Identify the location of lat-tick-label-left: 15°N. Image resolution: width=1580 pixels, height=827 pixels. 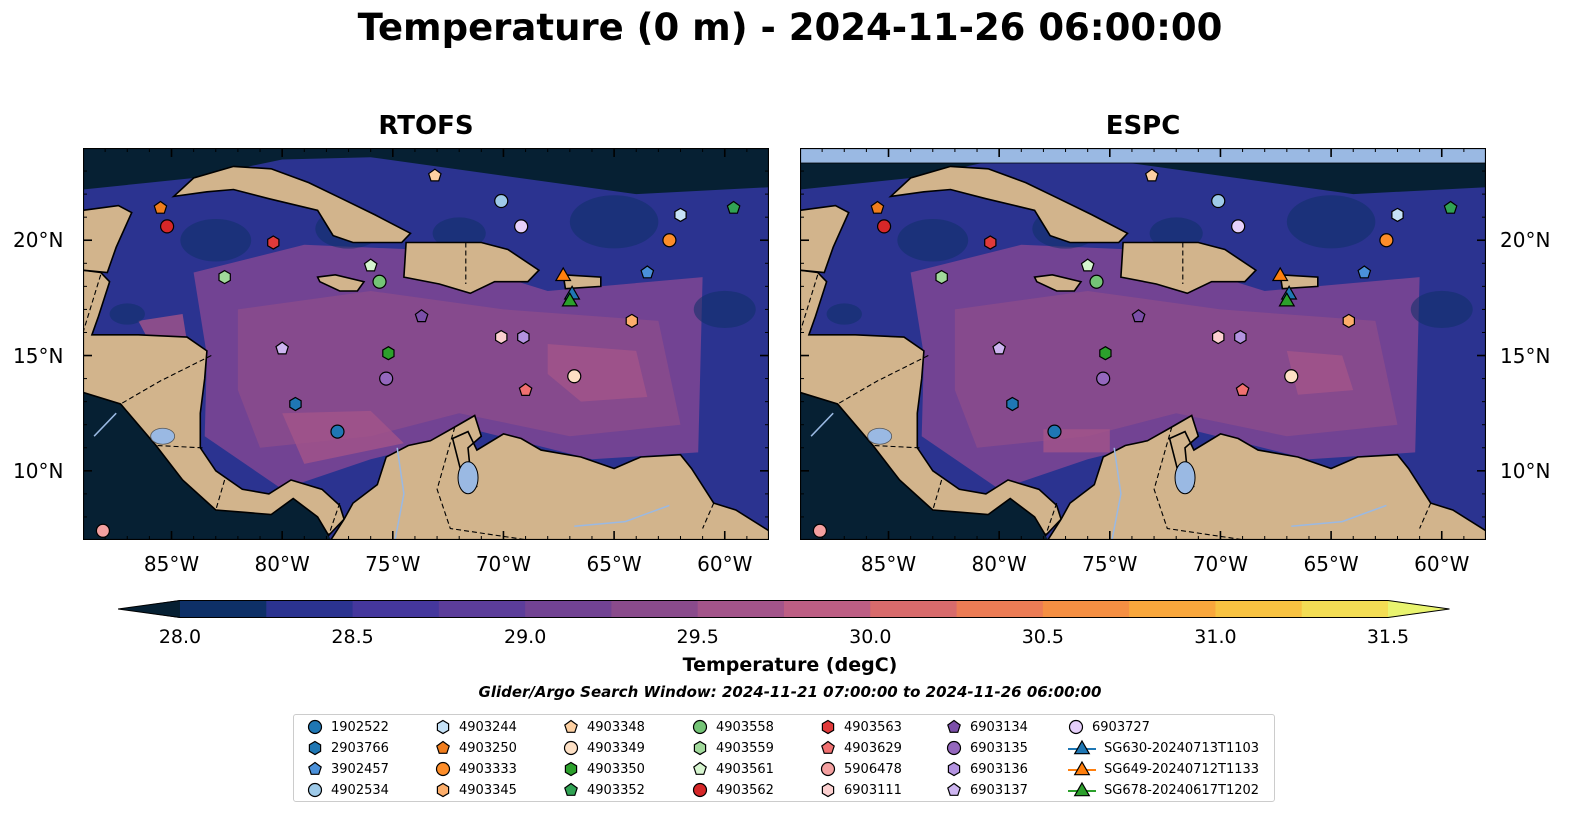
(38, 355).